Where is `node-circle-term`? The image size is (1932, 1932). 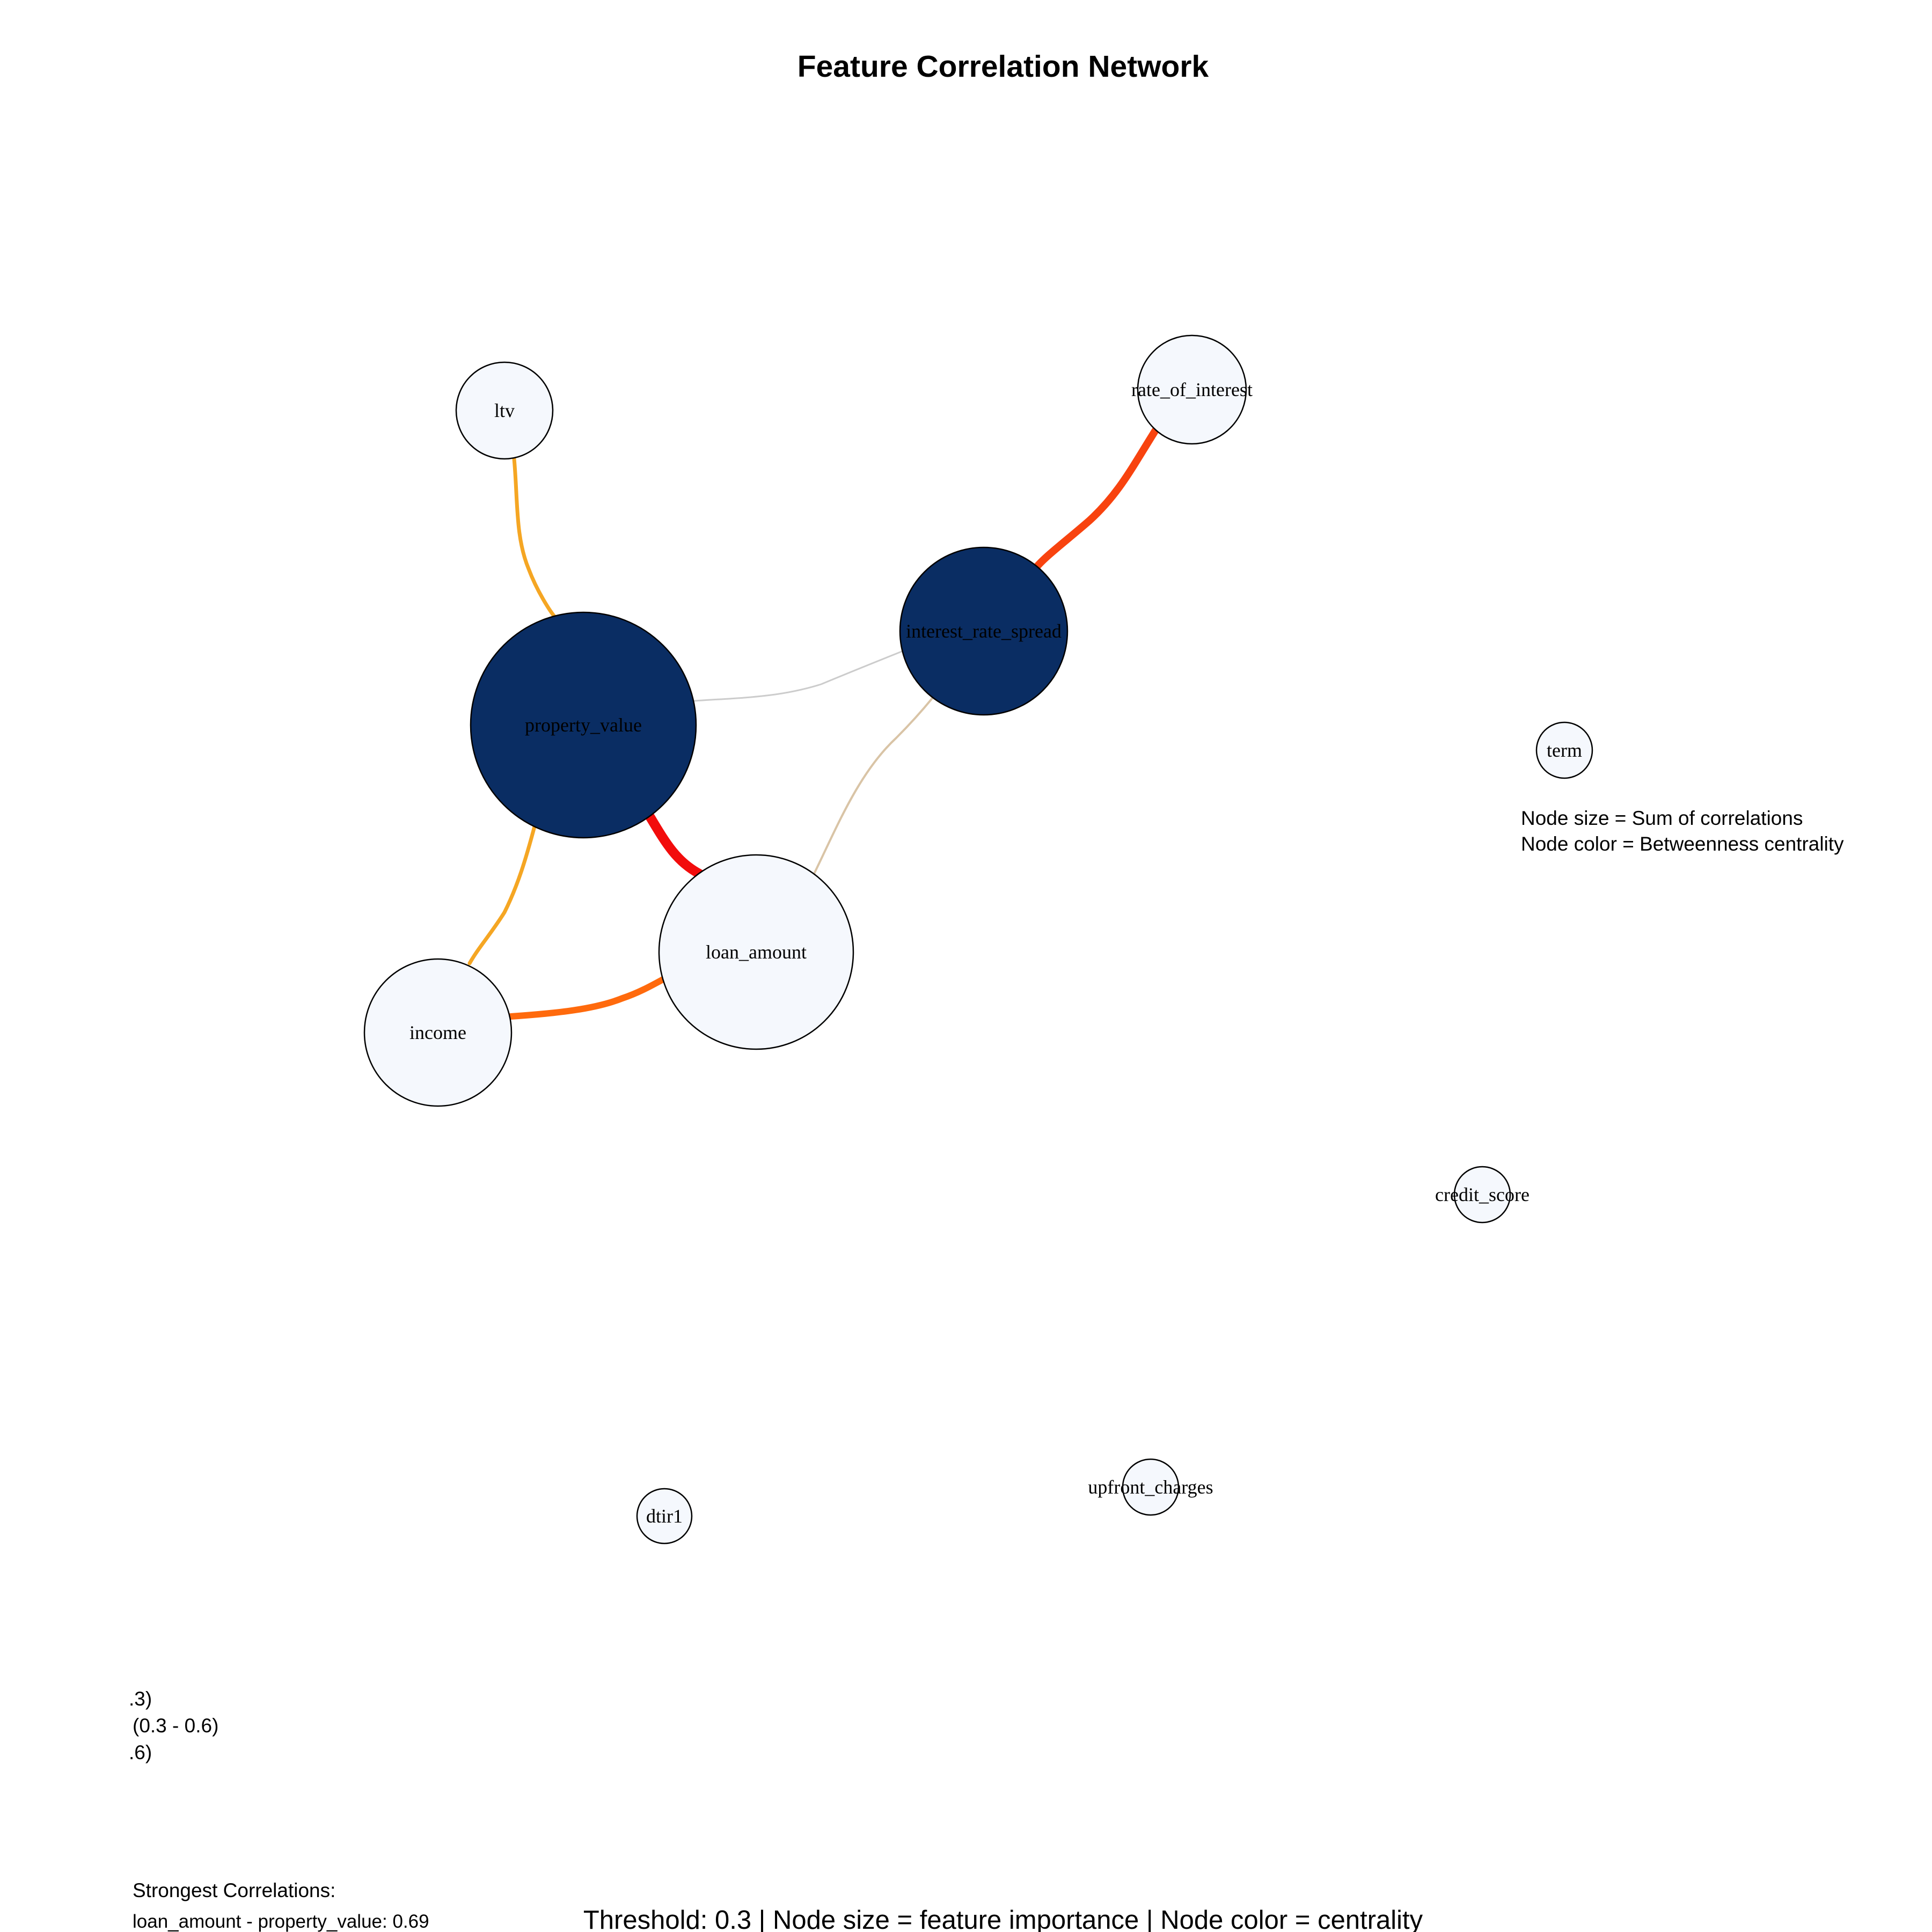
node-circle-term is located at coordinates (1564, 750).